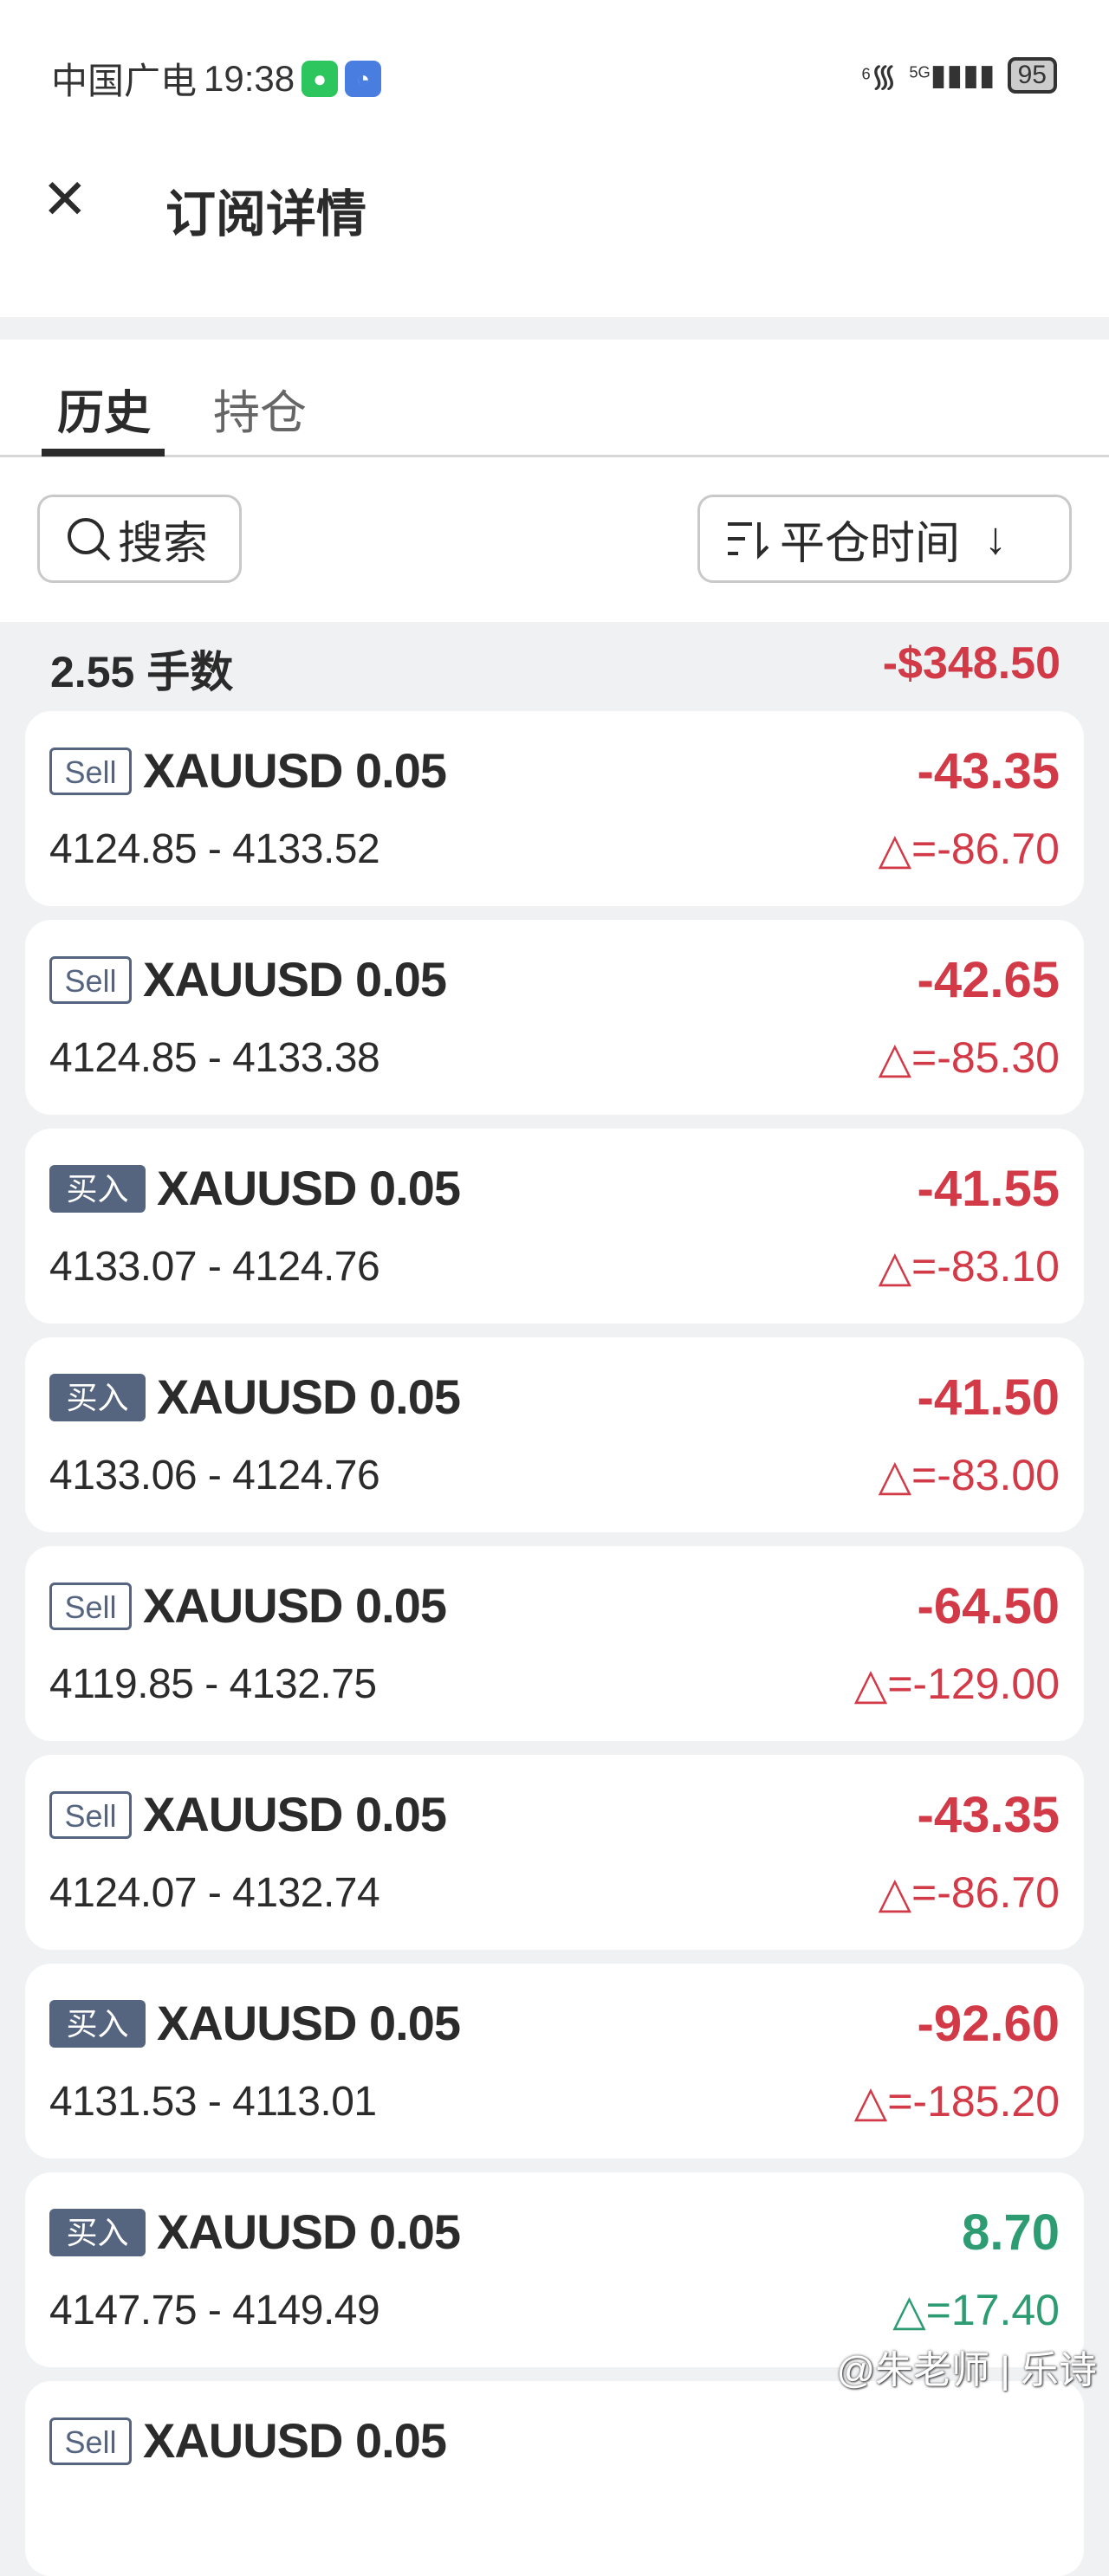  What do you see at coordinates (214, 1058) in the screenshot?
I see `price-range: 4124.85 - 4133.38` at bounding box center [214, 1058].